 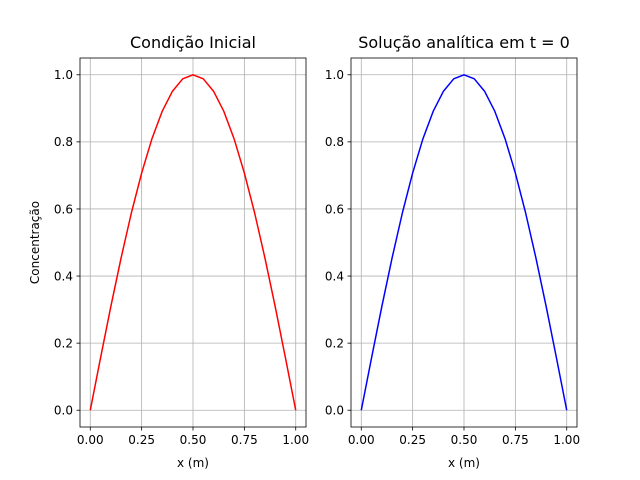 What do you see at coordinates (464, 42) in the screenshot?
I see `chart-title: Solução analítica em t = 0` at bounding box center [464, 42].